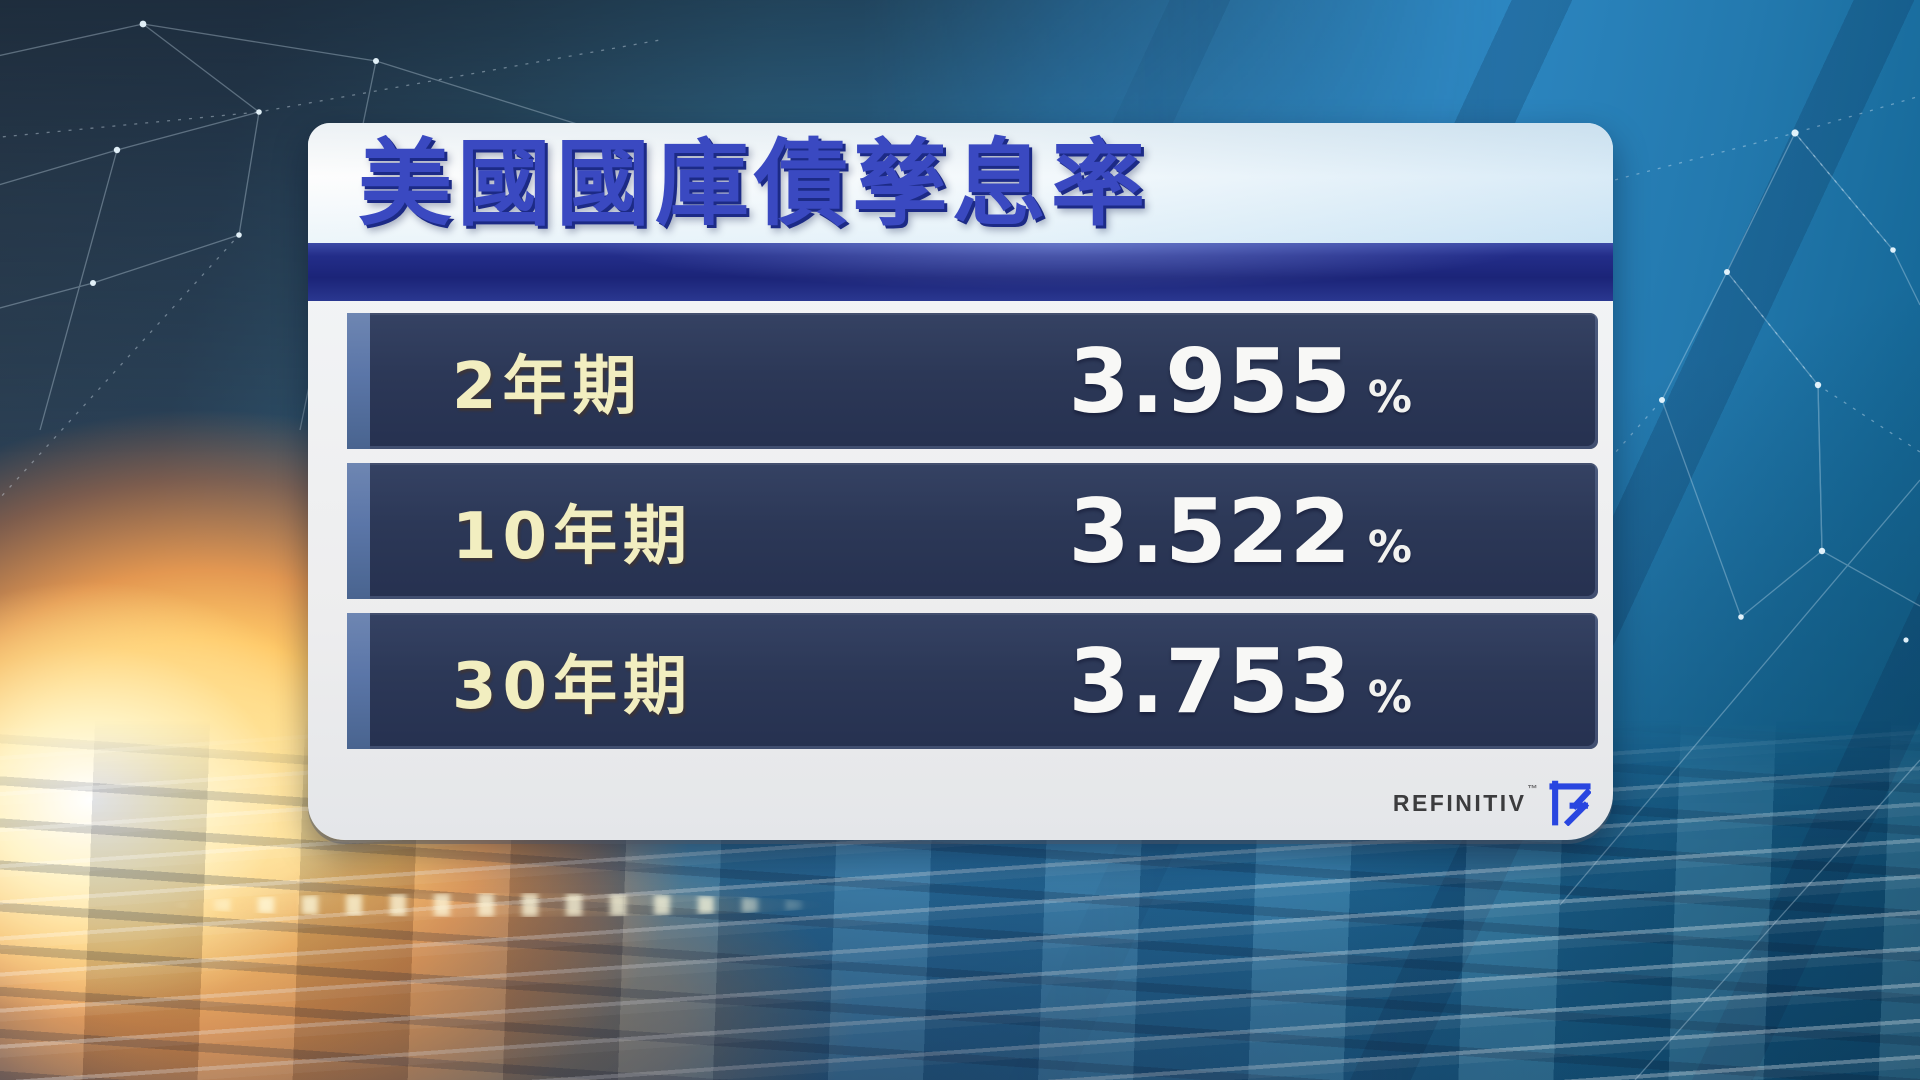 The image size is (1920, 1080). I want to click on panel-title: 美國國庫債孳息率, so click(754, 184).